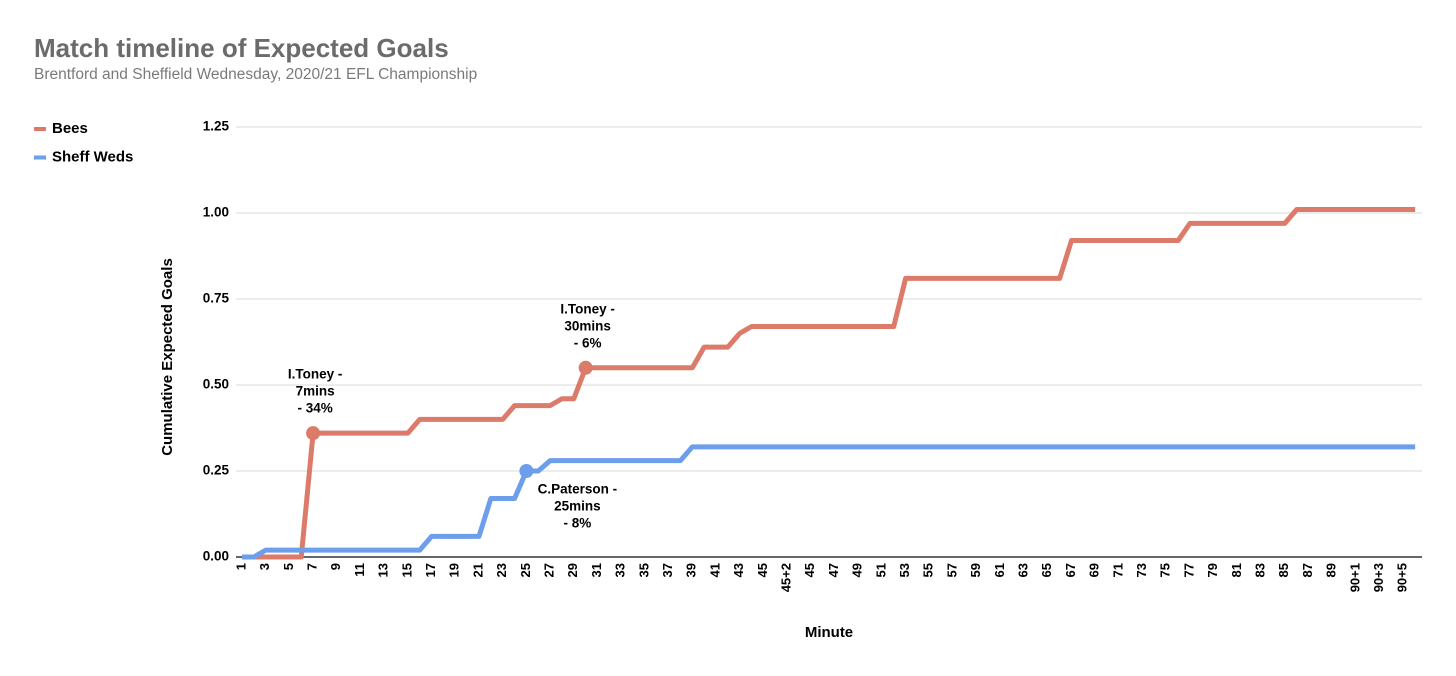  What do you see at coordinates (588, 342) in the screenshot?
I see `annotation: - 6%` at bounding box center [588, 342].